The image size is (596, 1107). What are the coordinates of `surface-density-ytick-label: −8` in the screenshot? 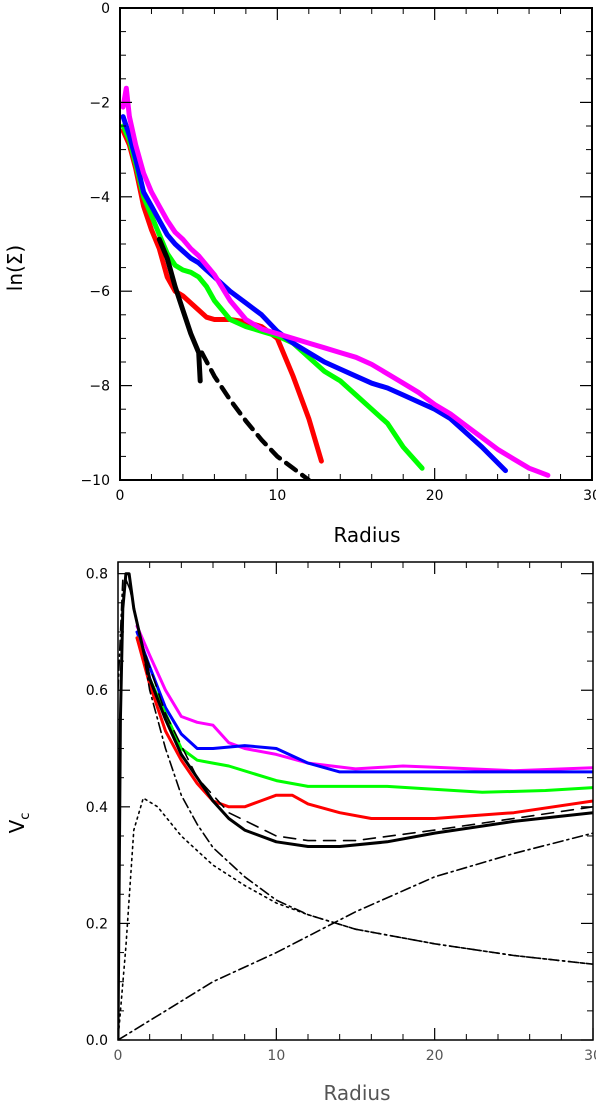 It's located at (99, 387).